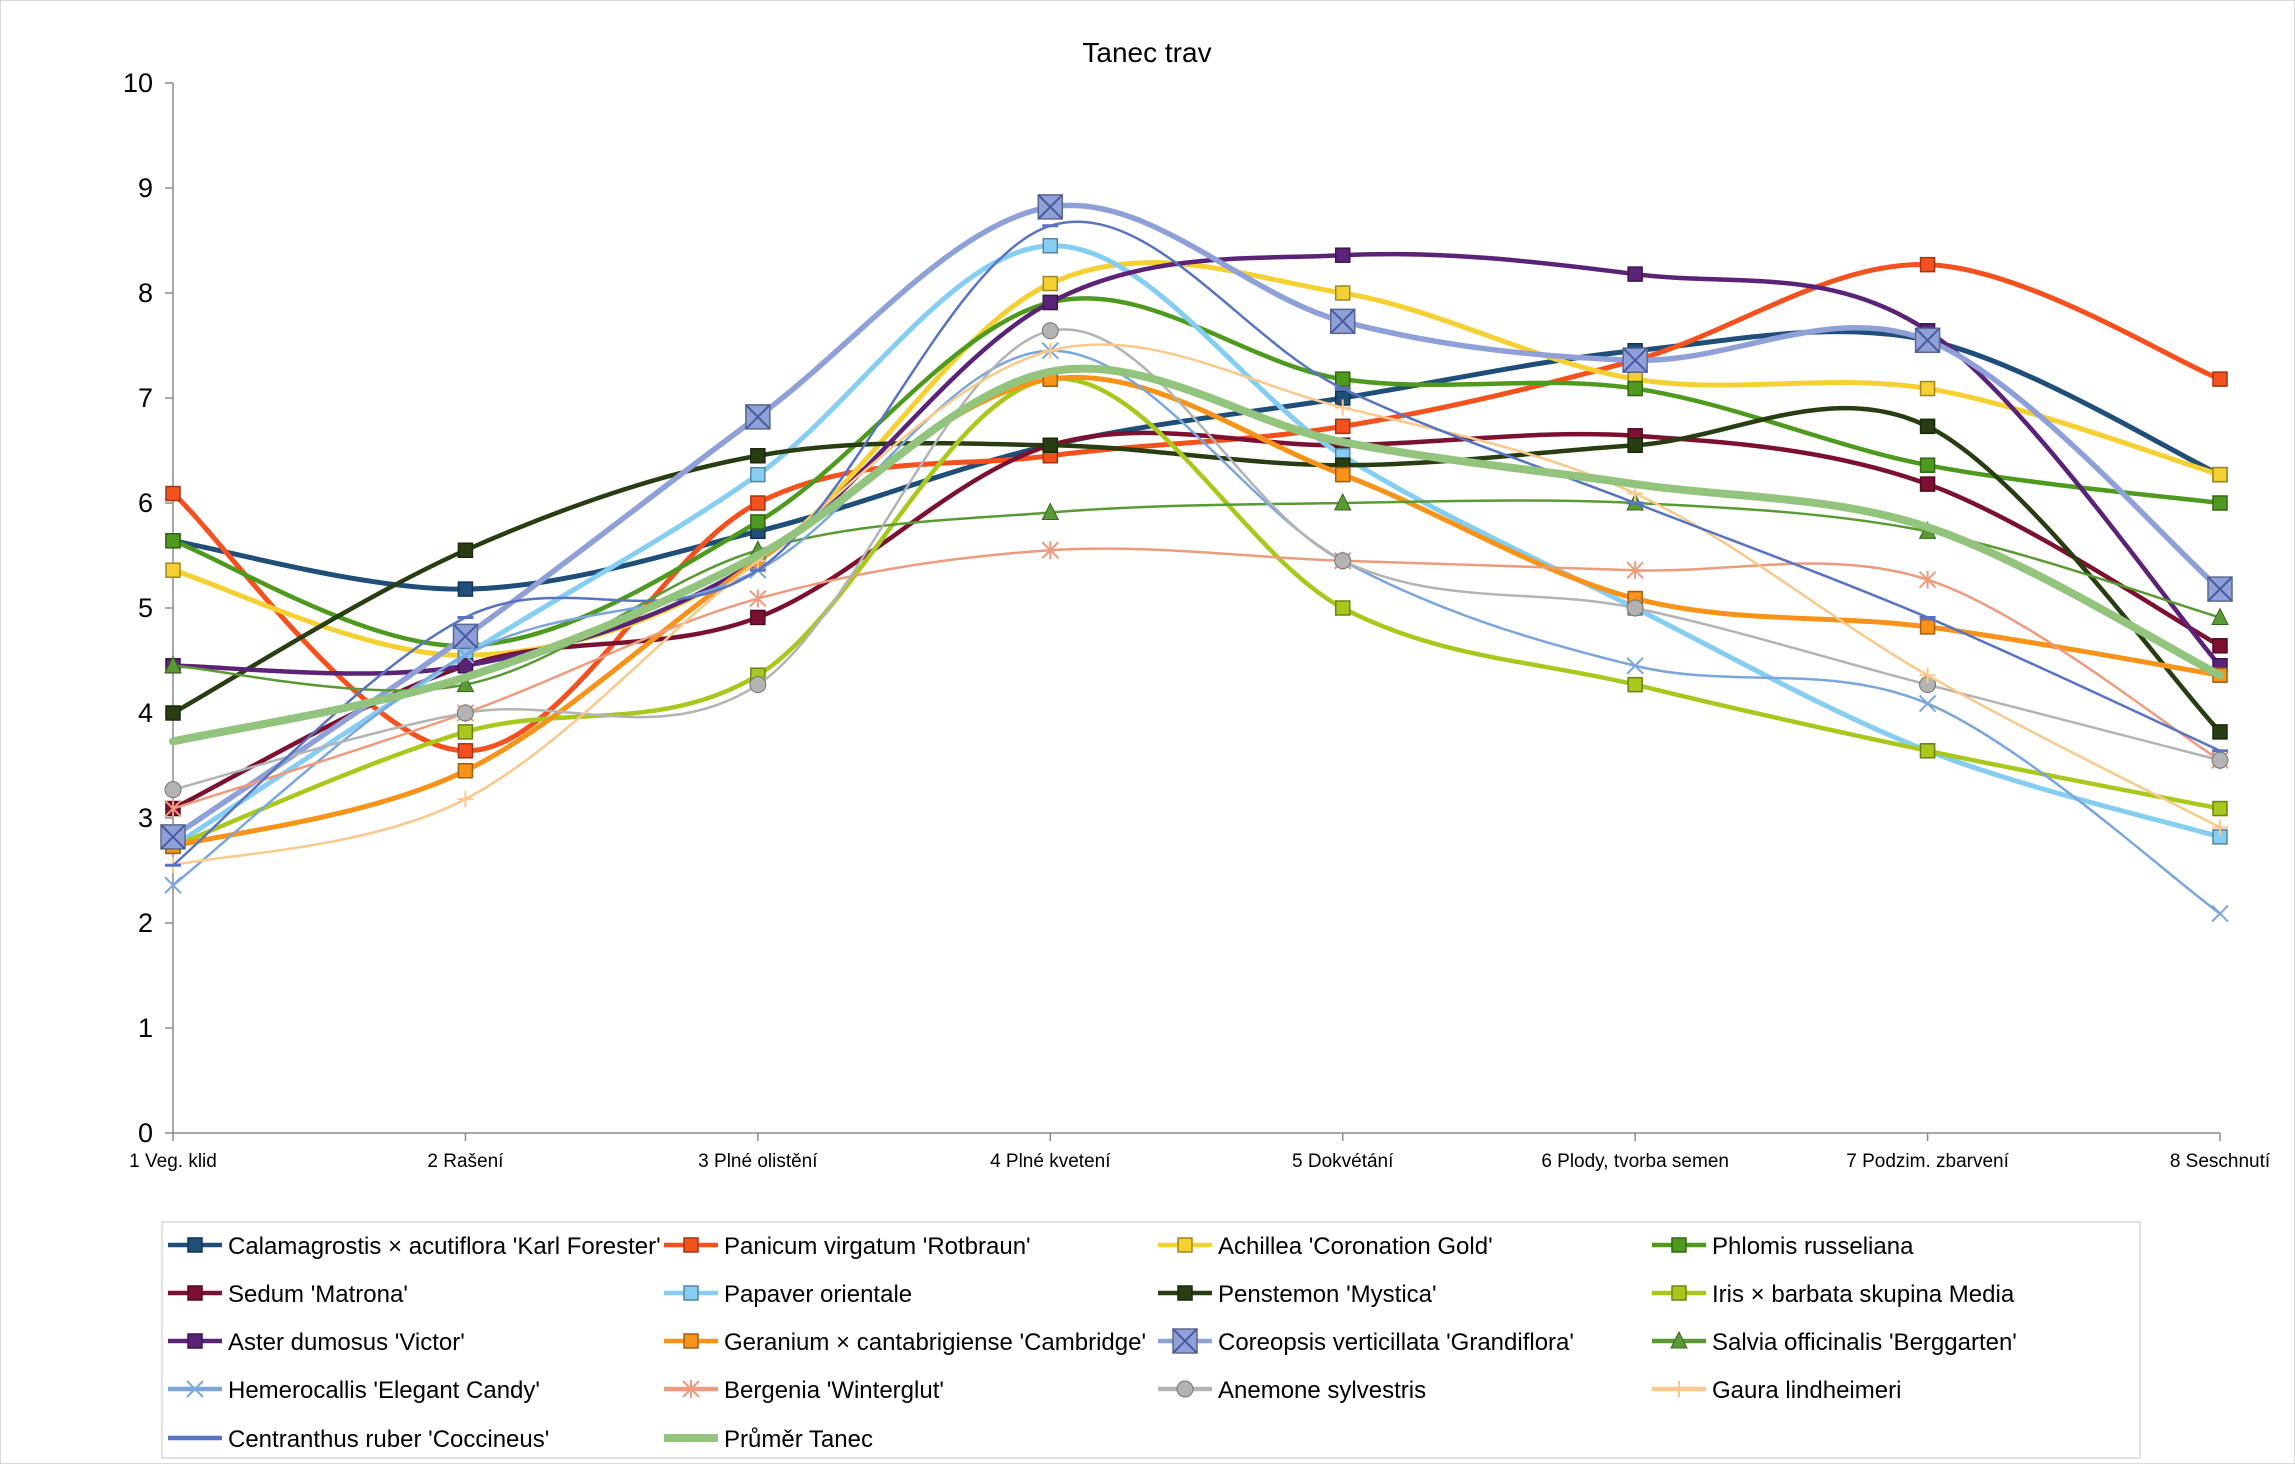 The width and height of the screenshot is (2295, 1464). I want to click on y-tick-label: 4, so click(145, 713).